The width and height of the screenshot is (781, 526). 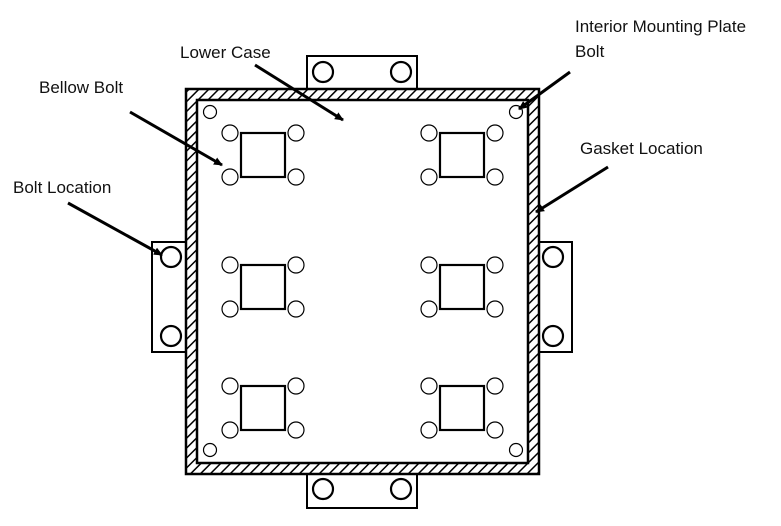 What do you see at coordinates (62, 187) in the screenshot?
I see `label-bolt-location: Bolt Location` at bounding box center [62, 187].